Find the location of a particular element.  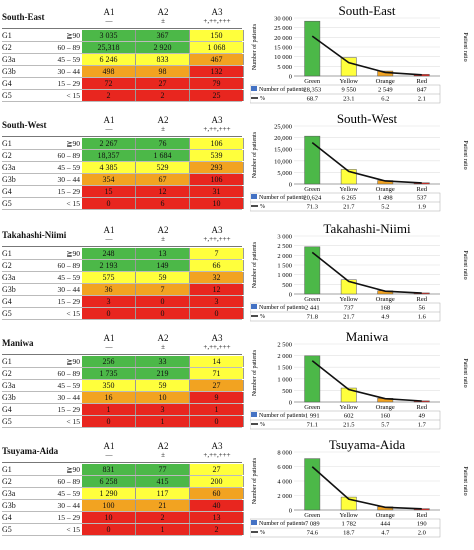

risk-cell: 350 is located at coordinates (109, 385).